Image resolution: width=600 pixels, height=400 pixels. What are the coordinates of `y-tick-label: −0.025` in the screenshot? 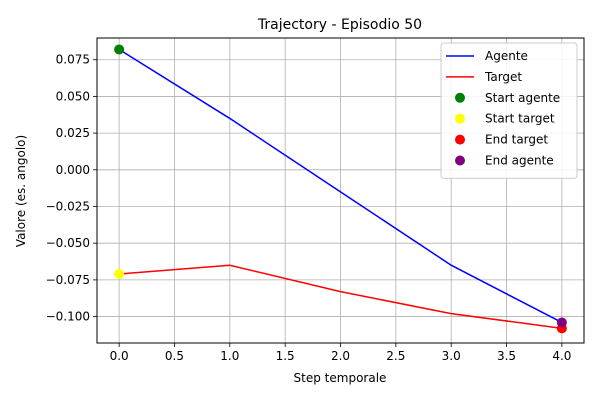 It's located at (68, 206).